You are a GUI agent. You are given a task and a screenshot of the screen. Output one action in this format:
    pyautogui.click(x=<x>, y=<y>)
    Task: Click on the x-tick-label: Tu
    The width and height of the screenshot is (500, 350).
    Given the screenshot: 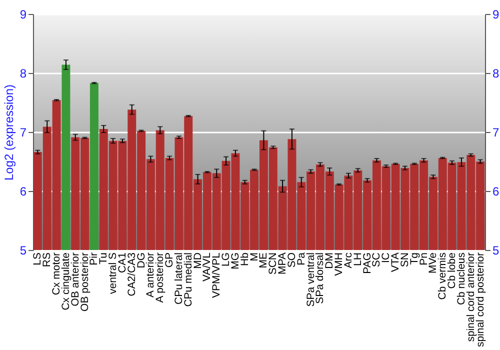 What is the action you would take?
    pyautogui.click(x=104, y=258)
    